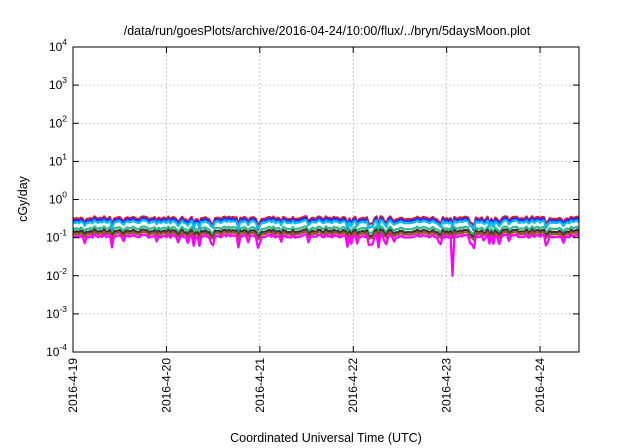 The height and width of the screenshot is (448, 640). What do you see at coordinates (58, 83) in the screenshot?
I see `y-tick-label: 10³` at bounding box center [58, 83].